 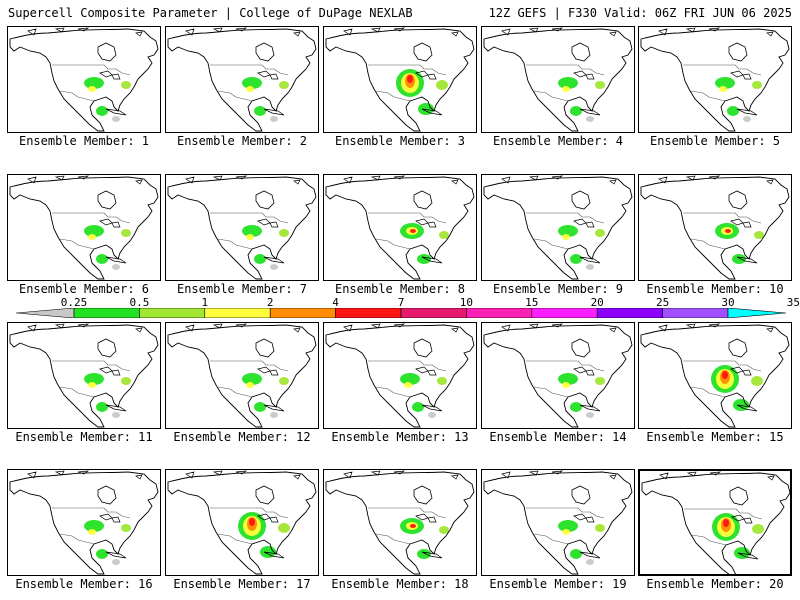 I want to click on colorbar, so click(x=401, y=313).